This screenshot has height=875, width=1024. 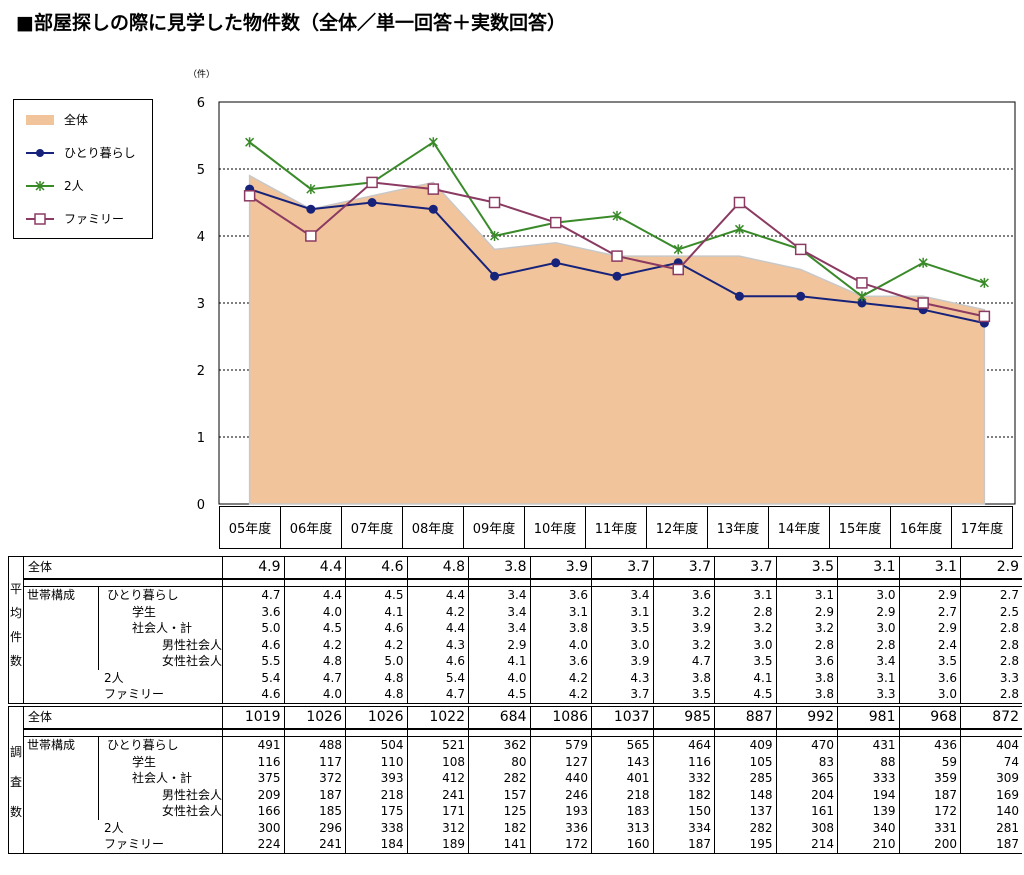 I want to click on table-cell: 110, so click(x=376, y=761).